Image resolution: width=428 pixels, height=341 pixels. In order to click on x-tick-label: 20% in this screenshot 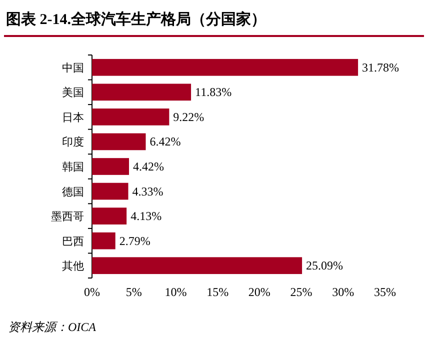, I will do `click(259, 292)`.